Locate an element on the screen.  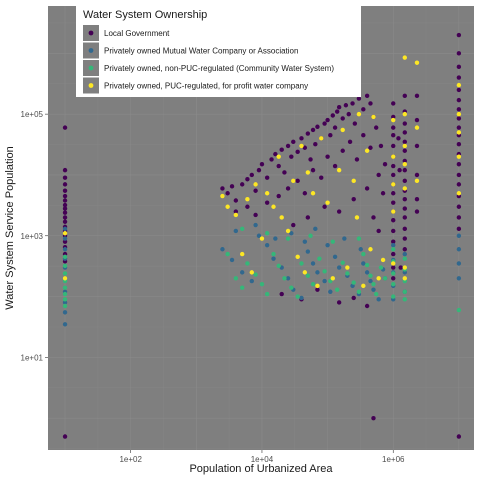
x-tick-label: 1e+04 is located at coordinates (262, 459).